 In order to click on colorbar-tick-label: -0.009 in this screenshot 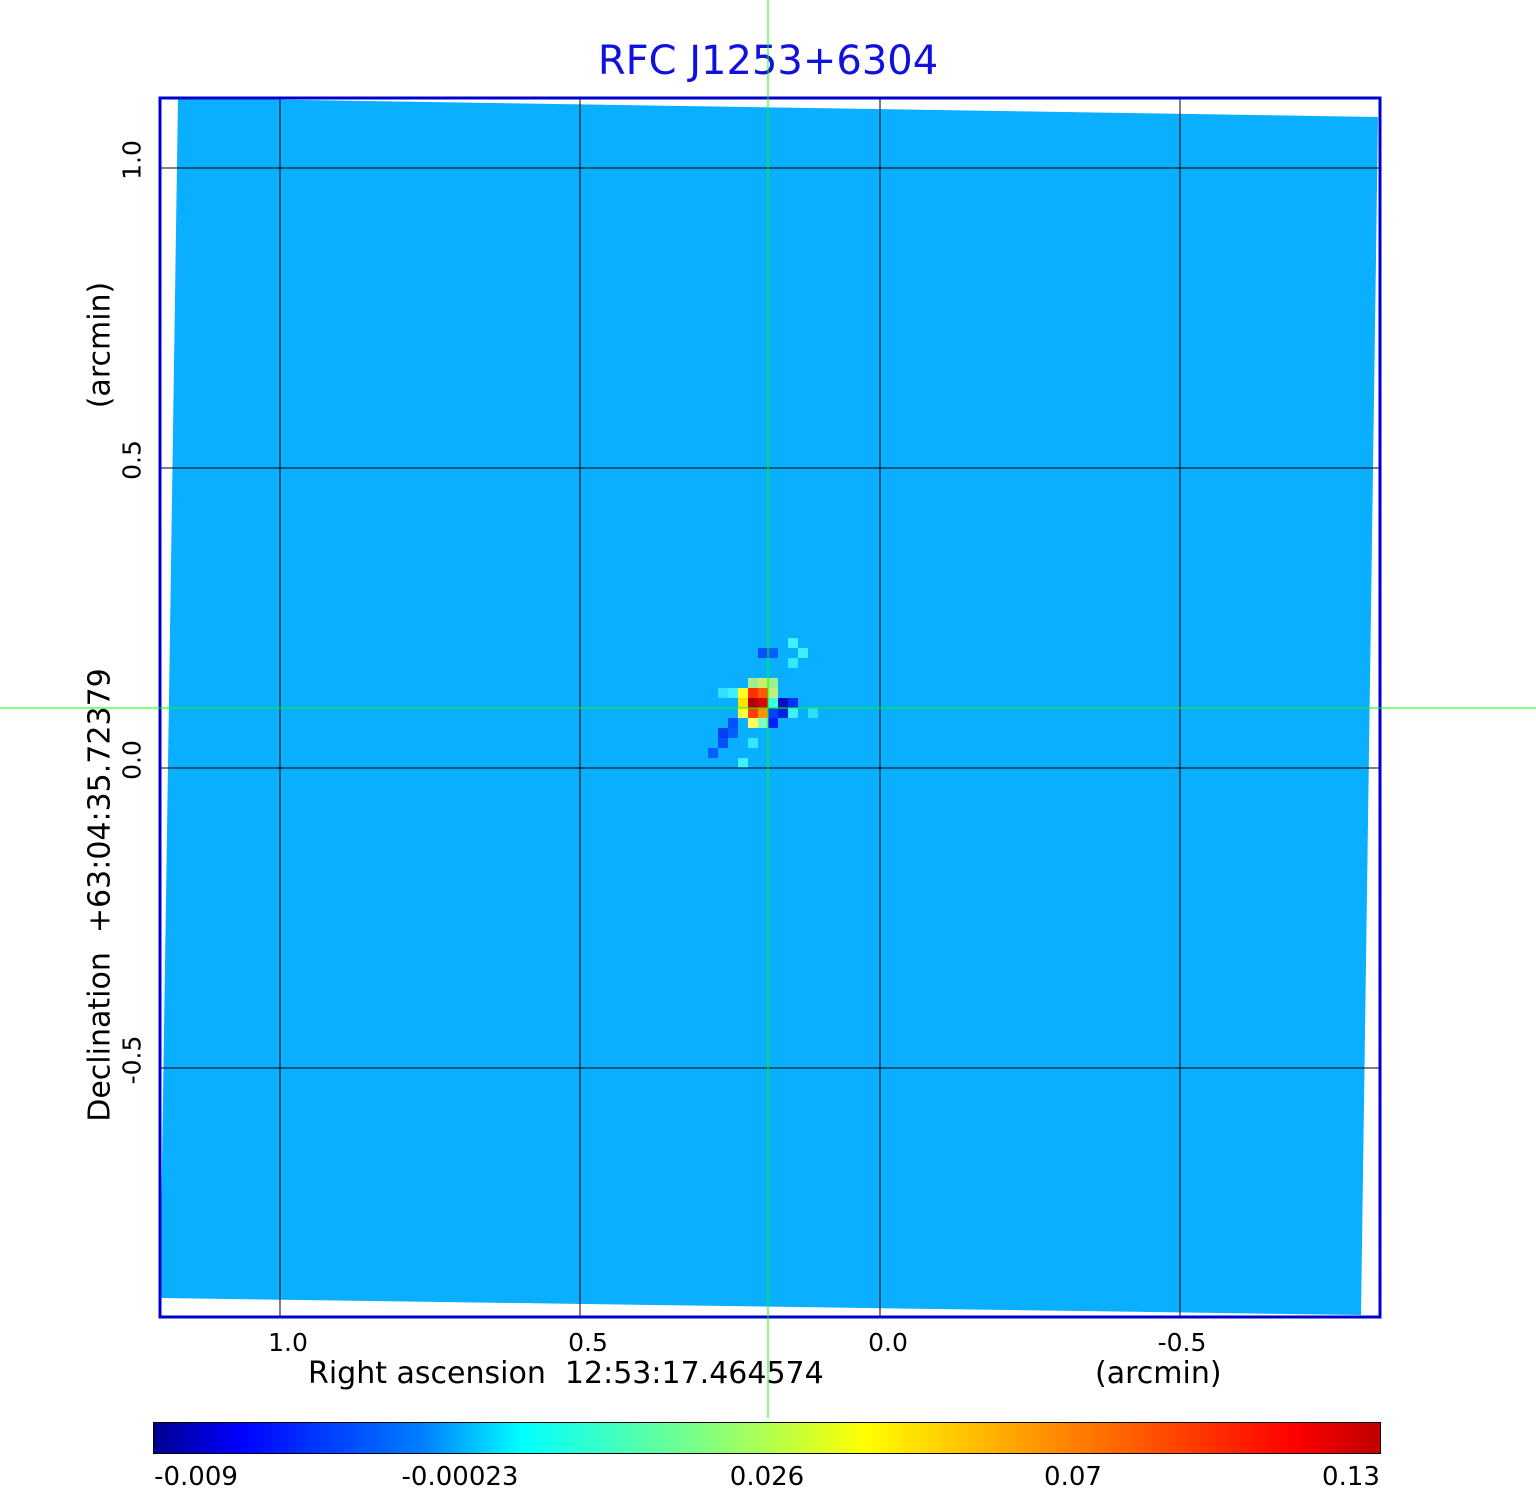, I will do `click(196, 1477)`.